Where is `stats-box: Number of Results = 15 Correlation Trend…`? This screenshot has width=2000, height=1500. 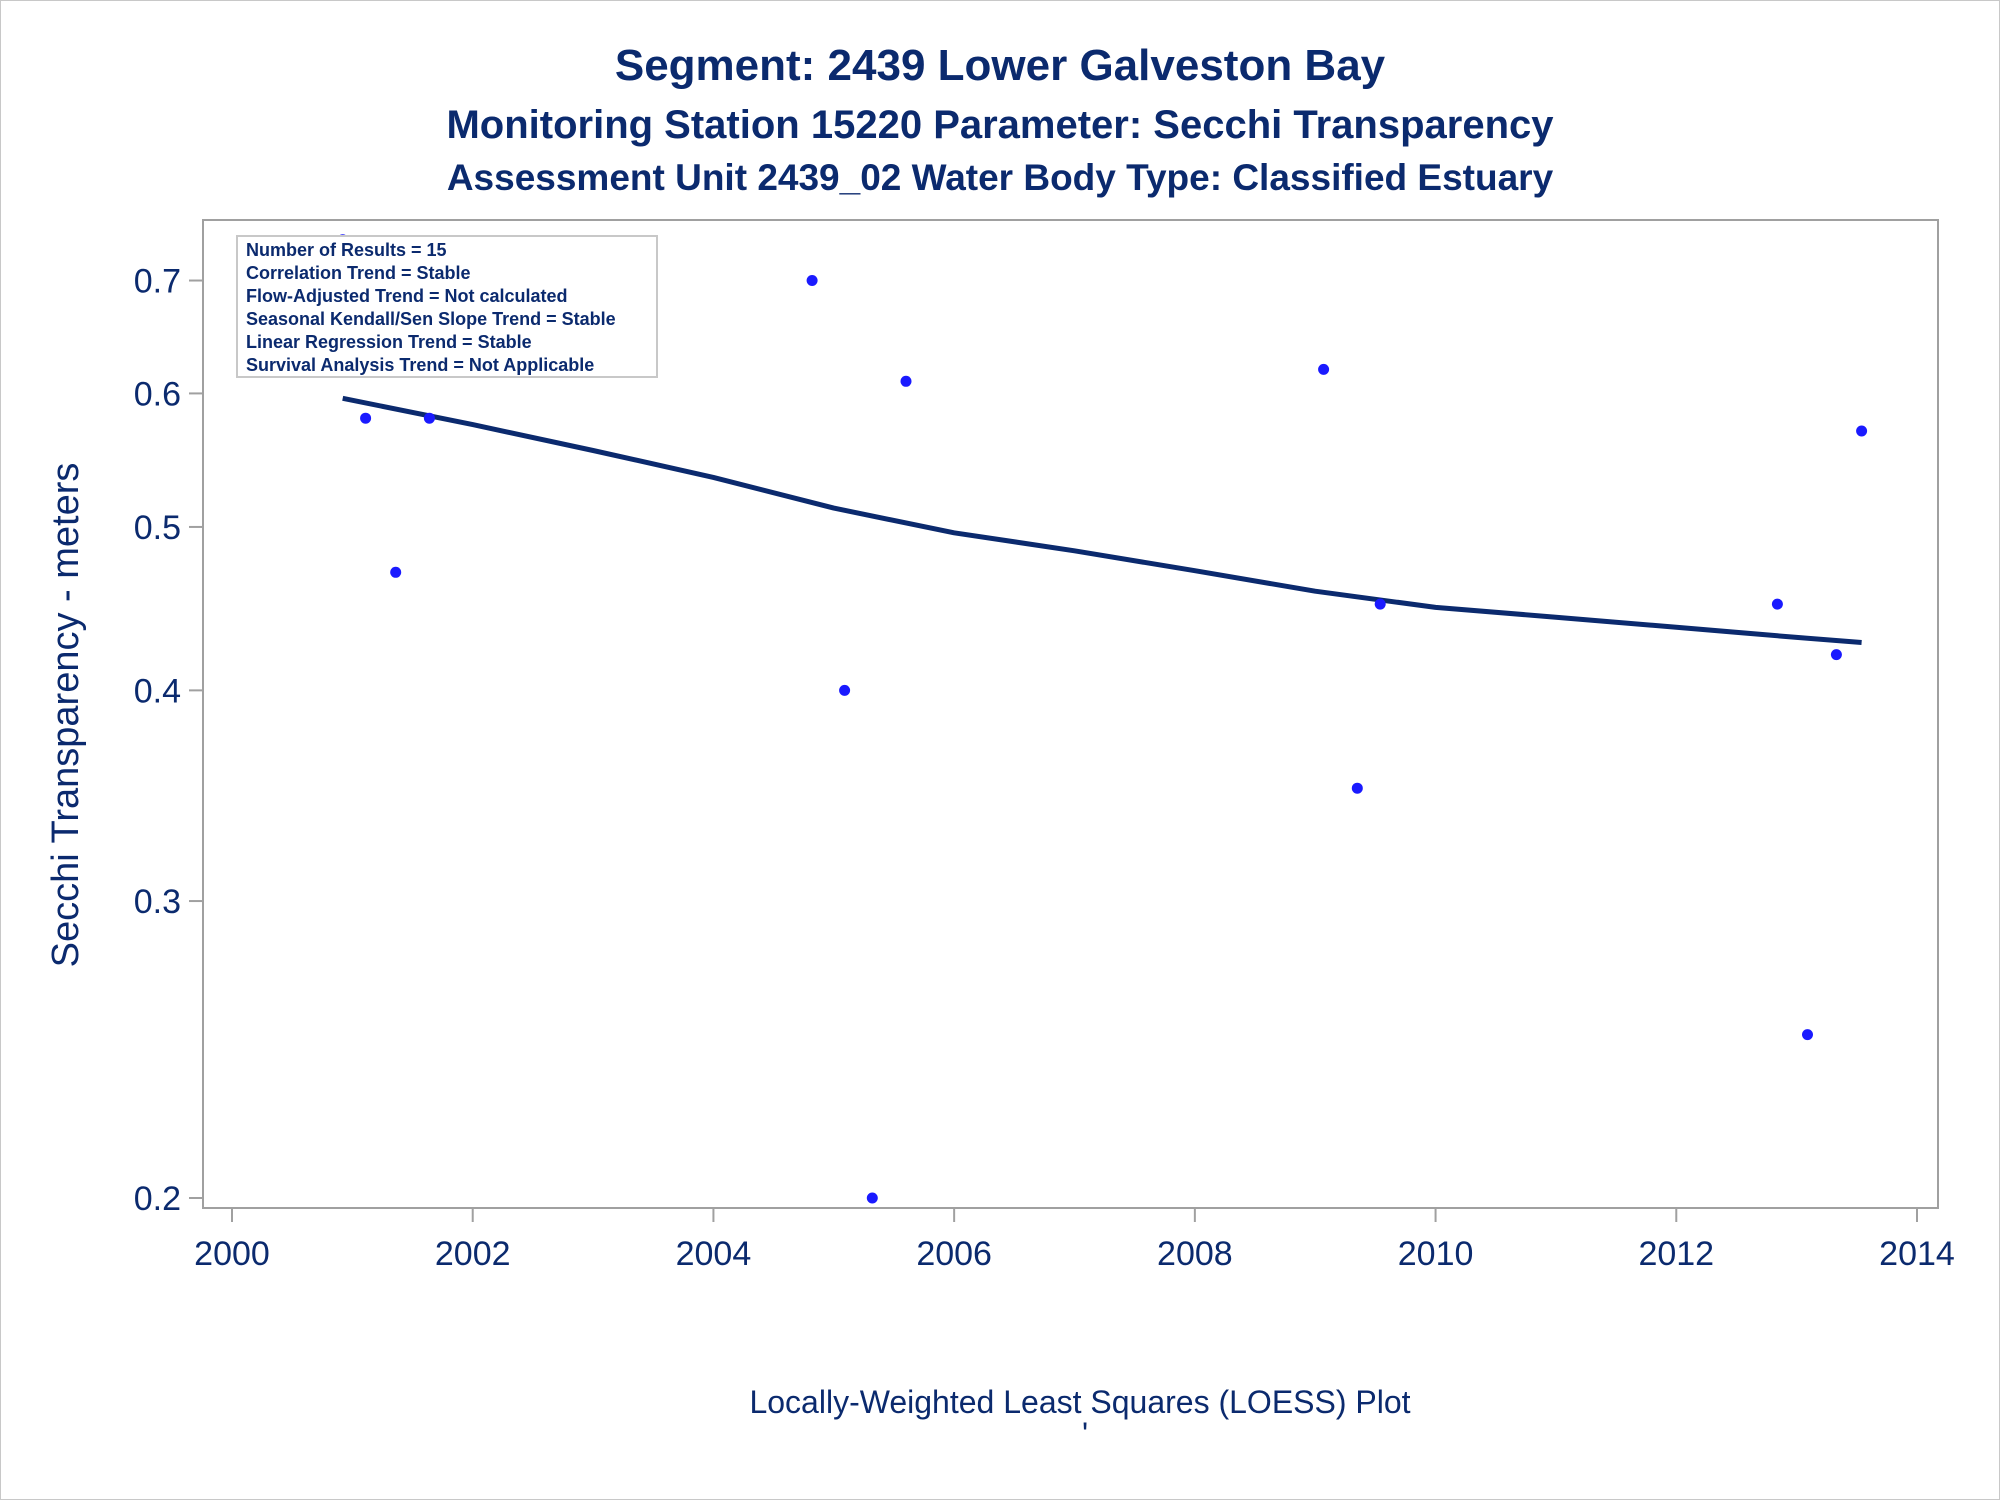
stats-box: Number of Results = 15 Correlation Trend… is located at coordinates (447, 306).